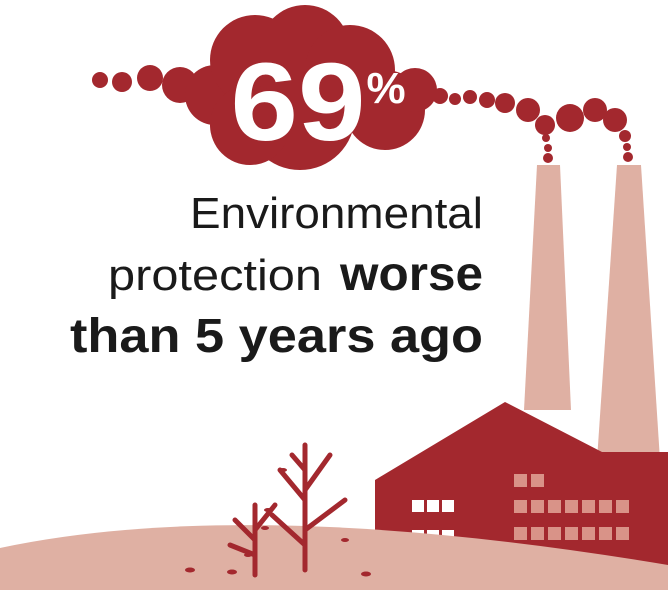  What do you see at coordinates (298, 102) in the screenshot?
I see `stat-value: 69` at bounding box center [298, 102].